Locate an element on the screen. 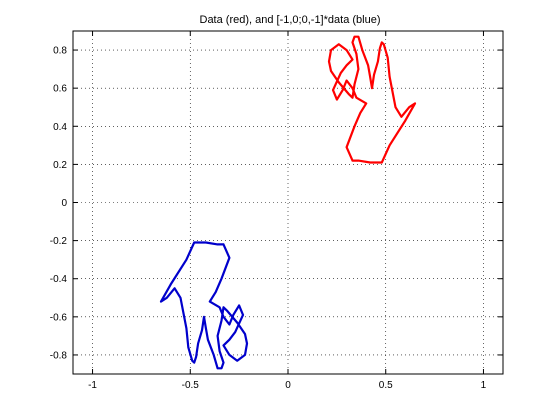  x-tick-label: 0.5 is located at coordinates (386, 385).